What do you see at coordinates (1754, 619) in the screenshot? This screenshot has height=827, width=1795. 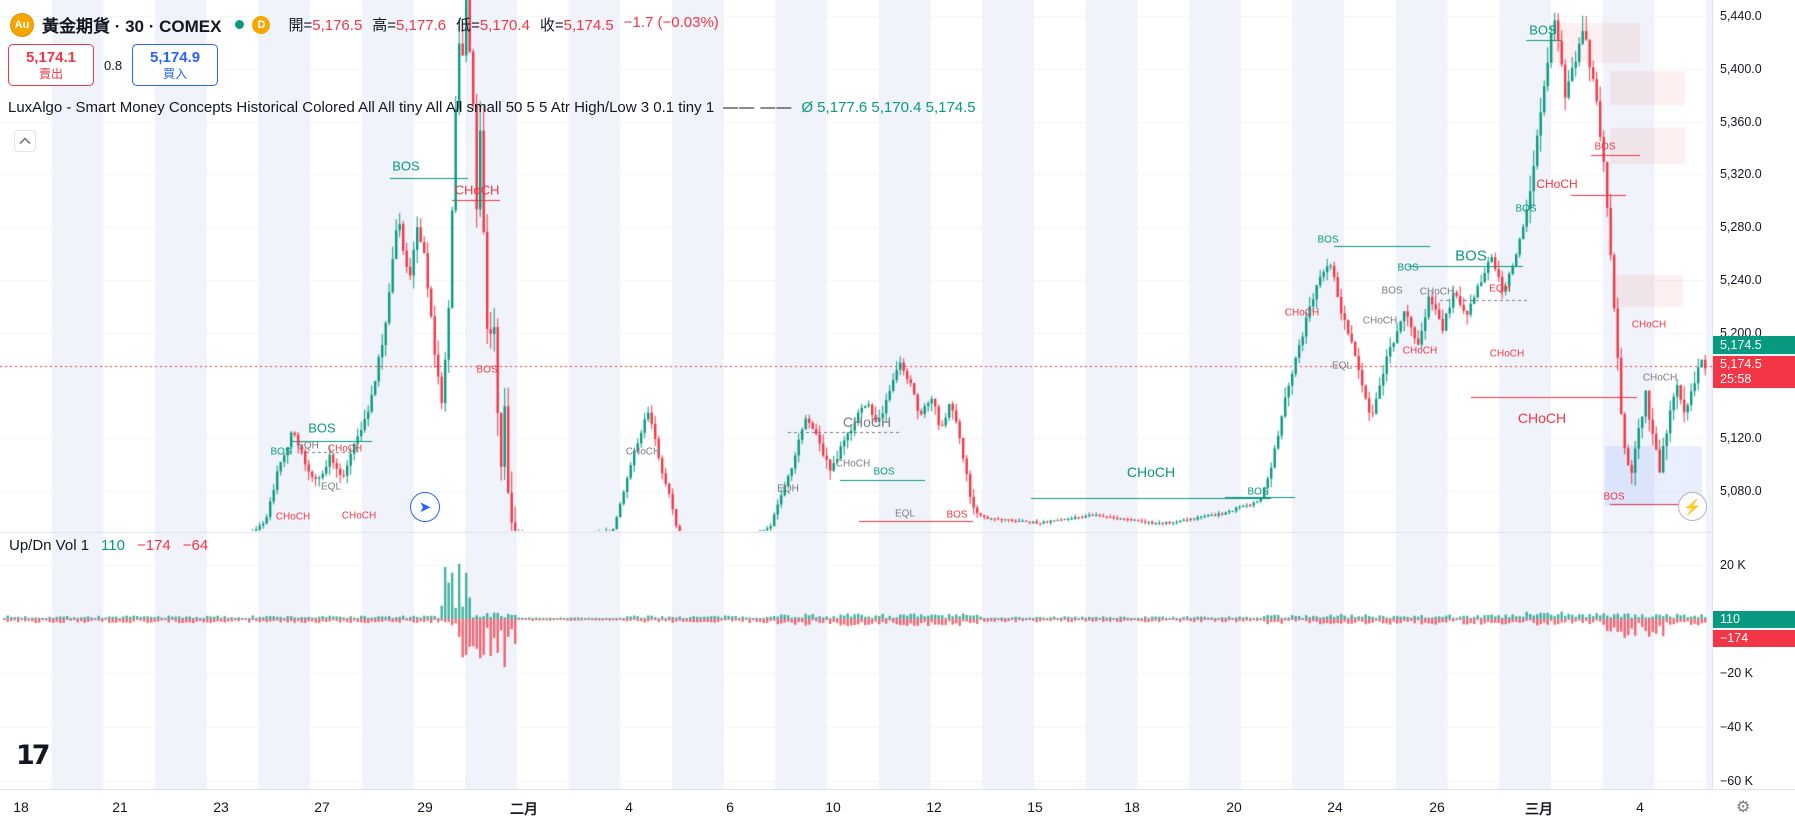 I see `volume-up-tag: 110` at bounding box center [1754, 619].